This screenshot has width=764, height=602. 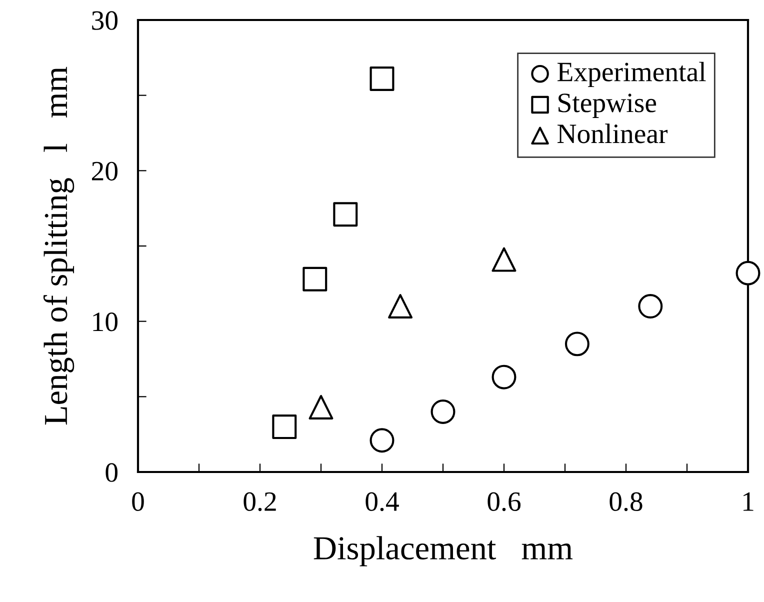 What do you see at coordinates (749, 501) in the screenshot?
I see `x-tick-label: 1` at bounding box center [749, 501].